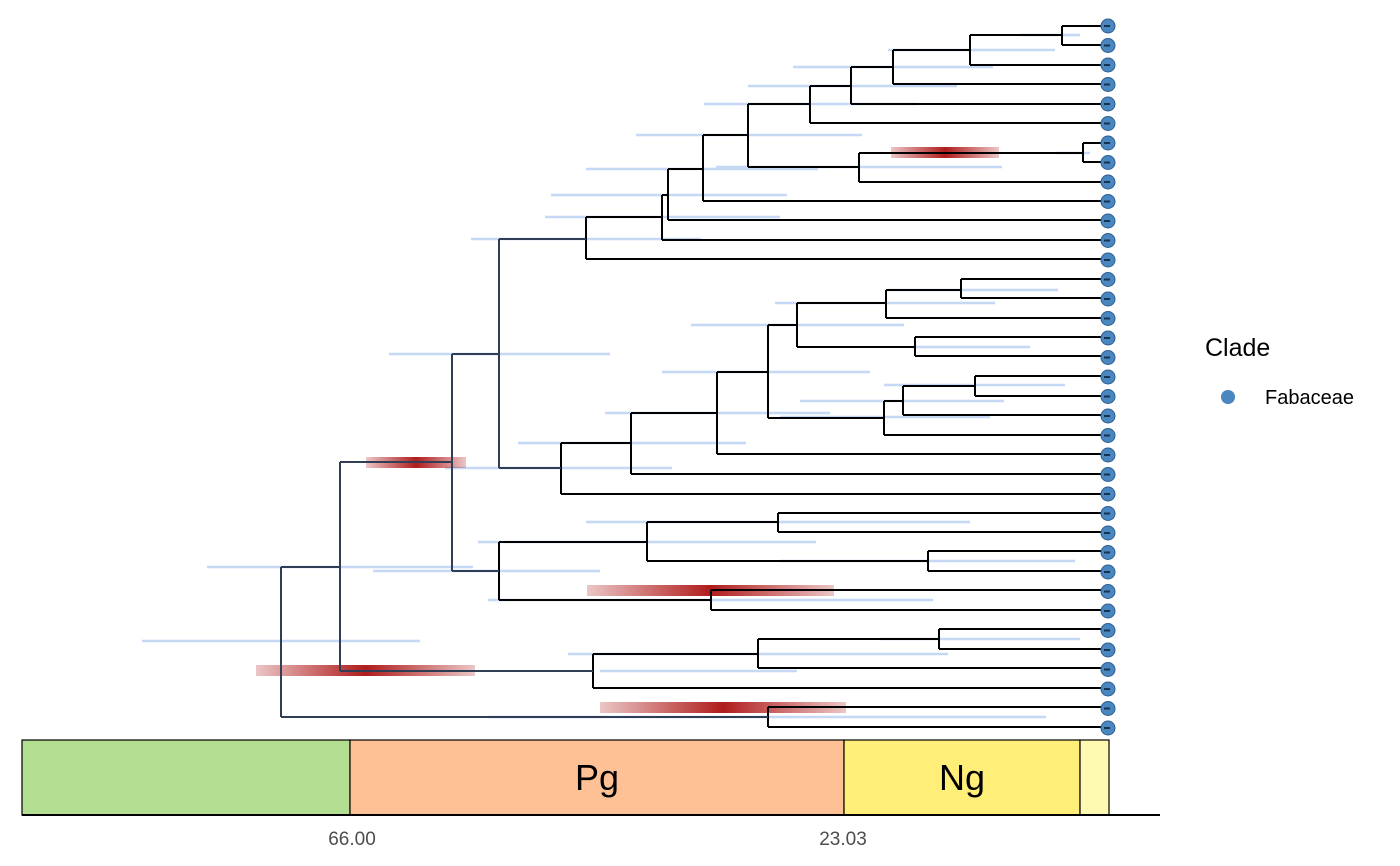 The height and width of the screenshot is (866, 1400). Describe the element at coordinates (723, 707) in the screenshot. I see `highlight-bar` at that location.